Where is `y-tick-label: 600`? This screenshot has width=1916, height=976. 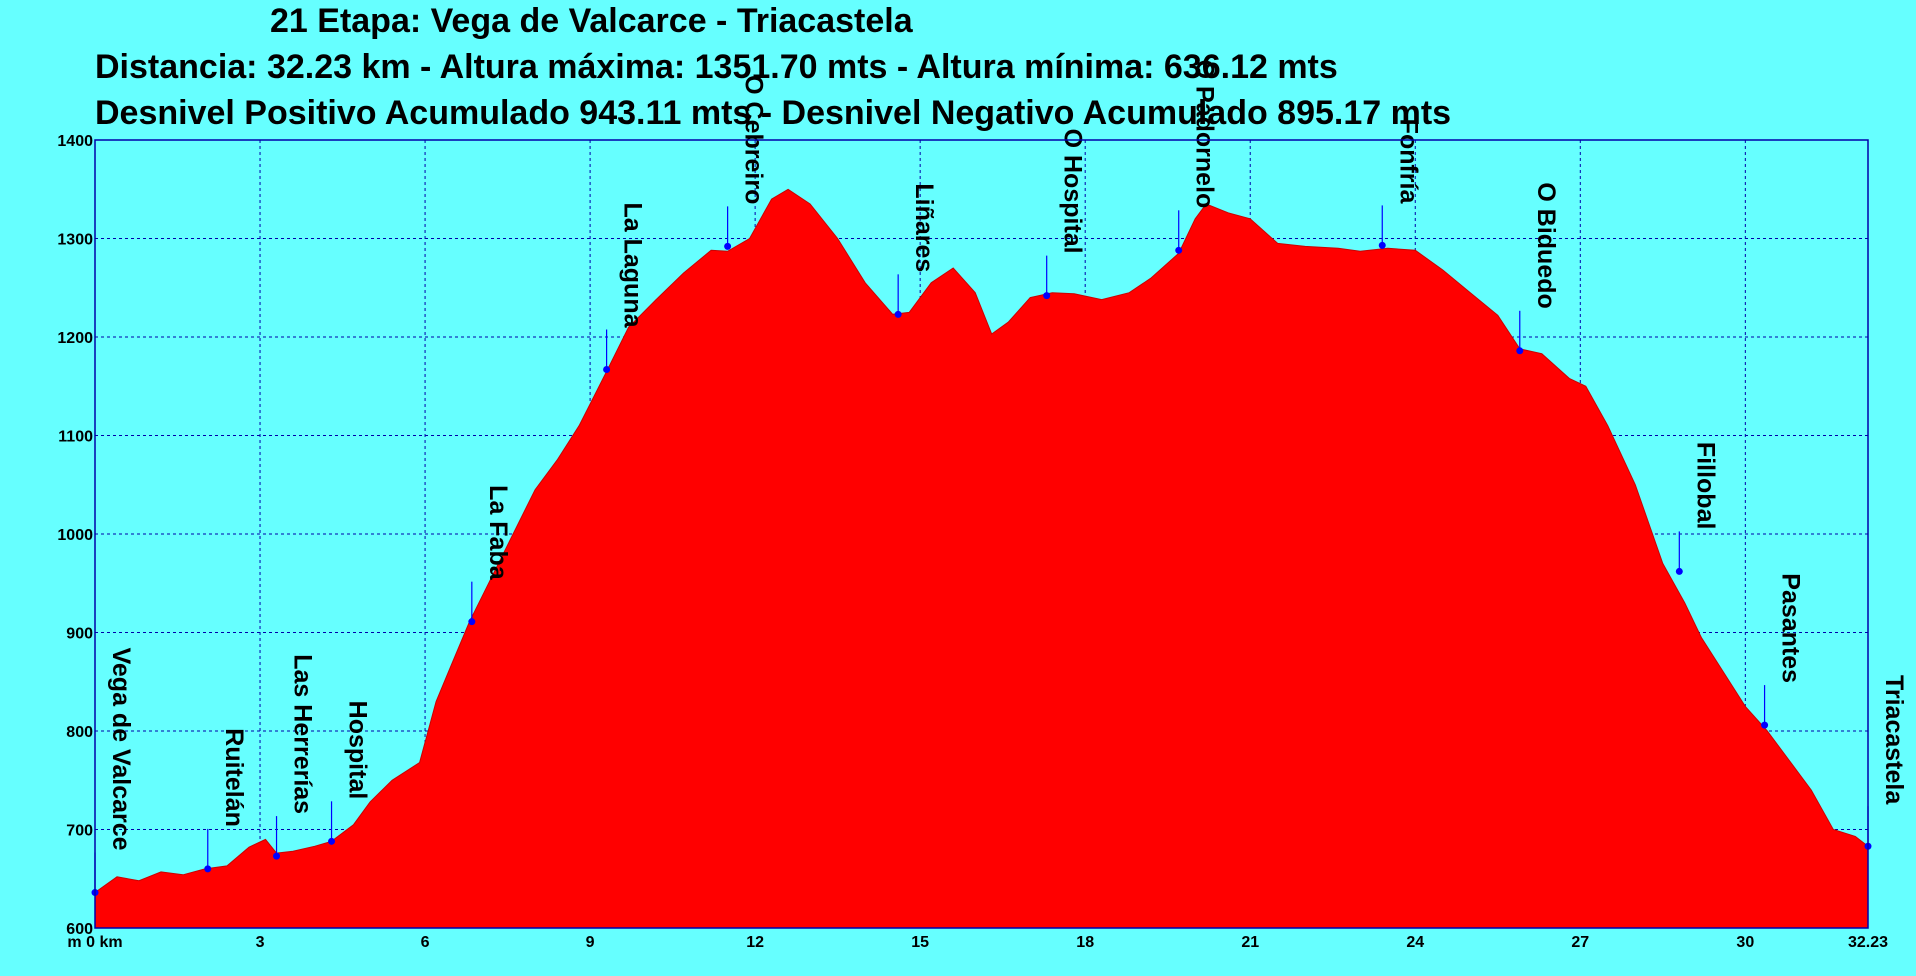
y-tick-label: 600 is located at coordinates (79, 929).